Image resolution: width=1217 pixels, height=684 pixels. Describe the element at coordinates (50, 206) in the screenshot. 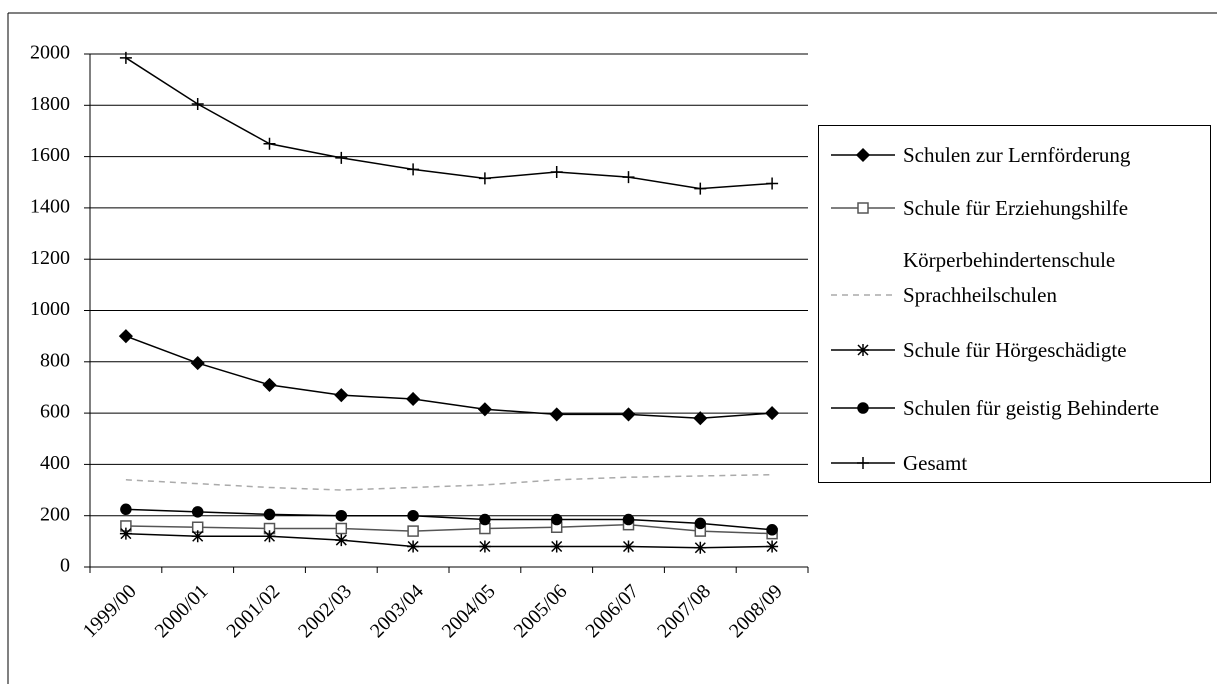

I see `y-tick-label: 1400` at that location.